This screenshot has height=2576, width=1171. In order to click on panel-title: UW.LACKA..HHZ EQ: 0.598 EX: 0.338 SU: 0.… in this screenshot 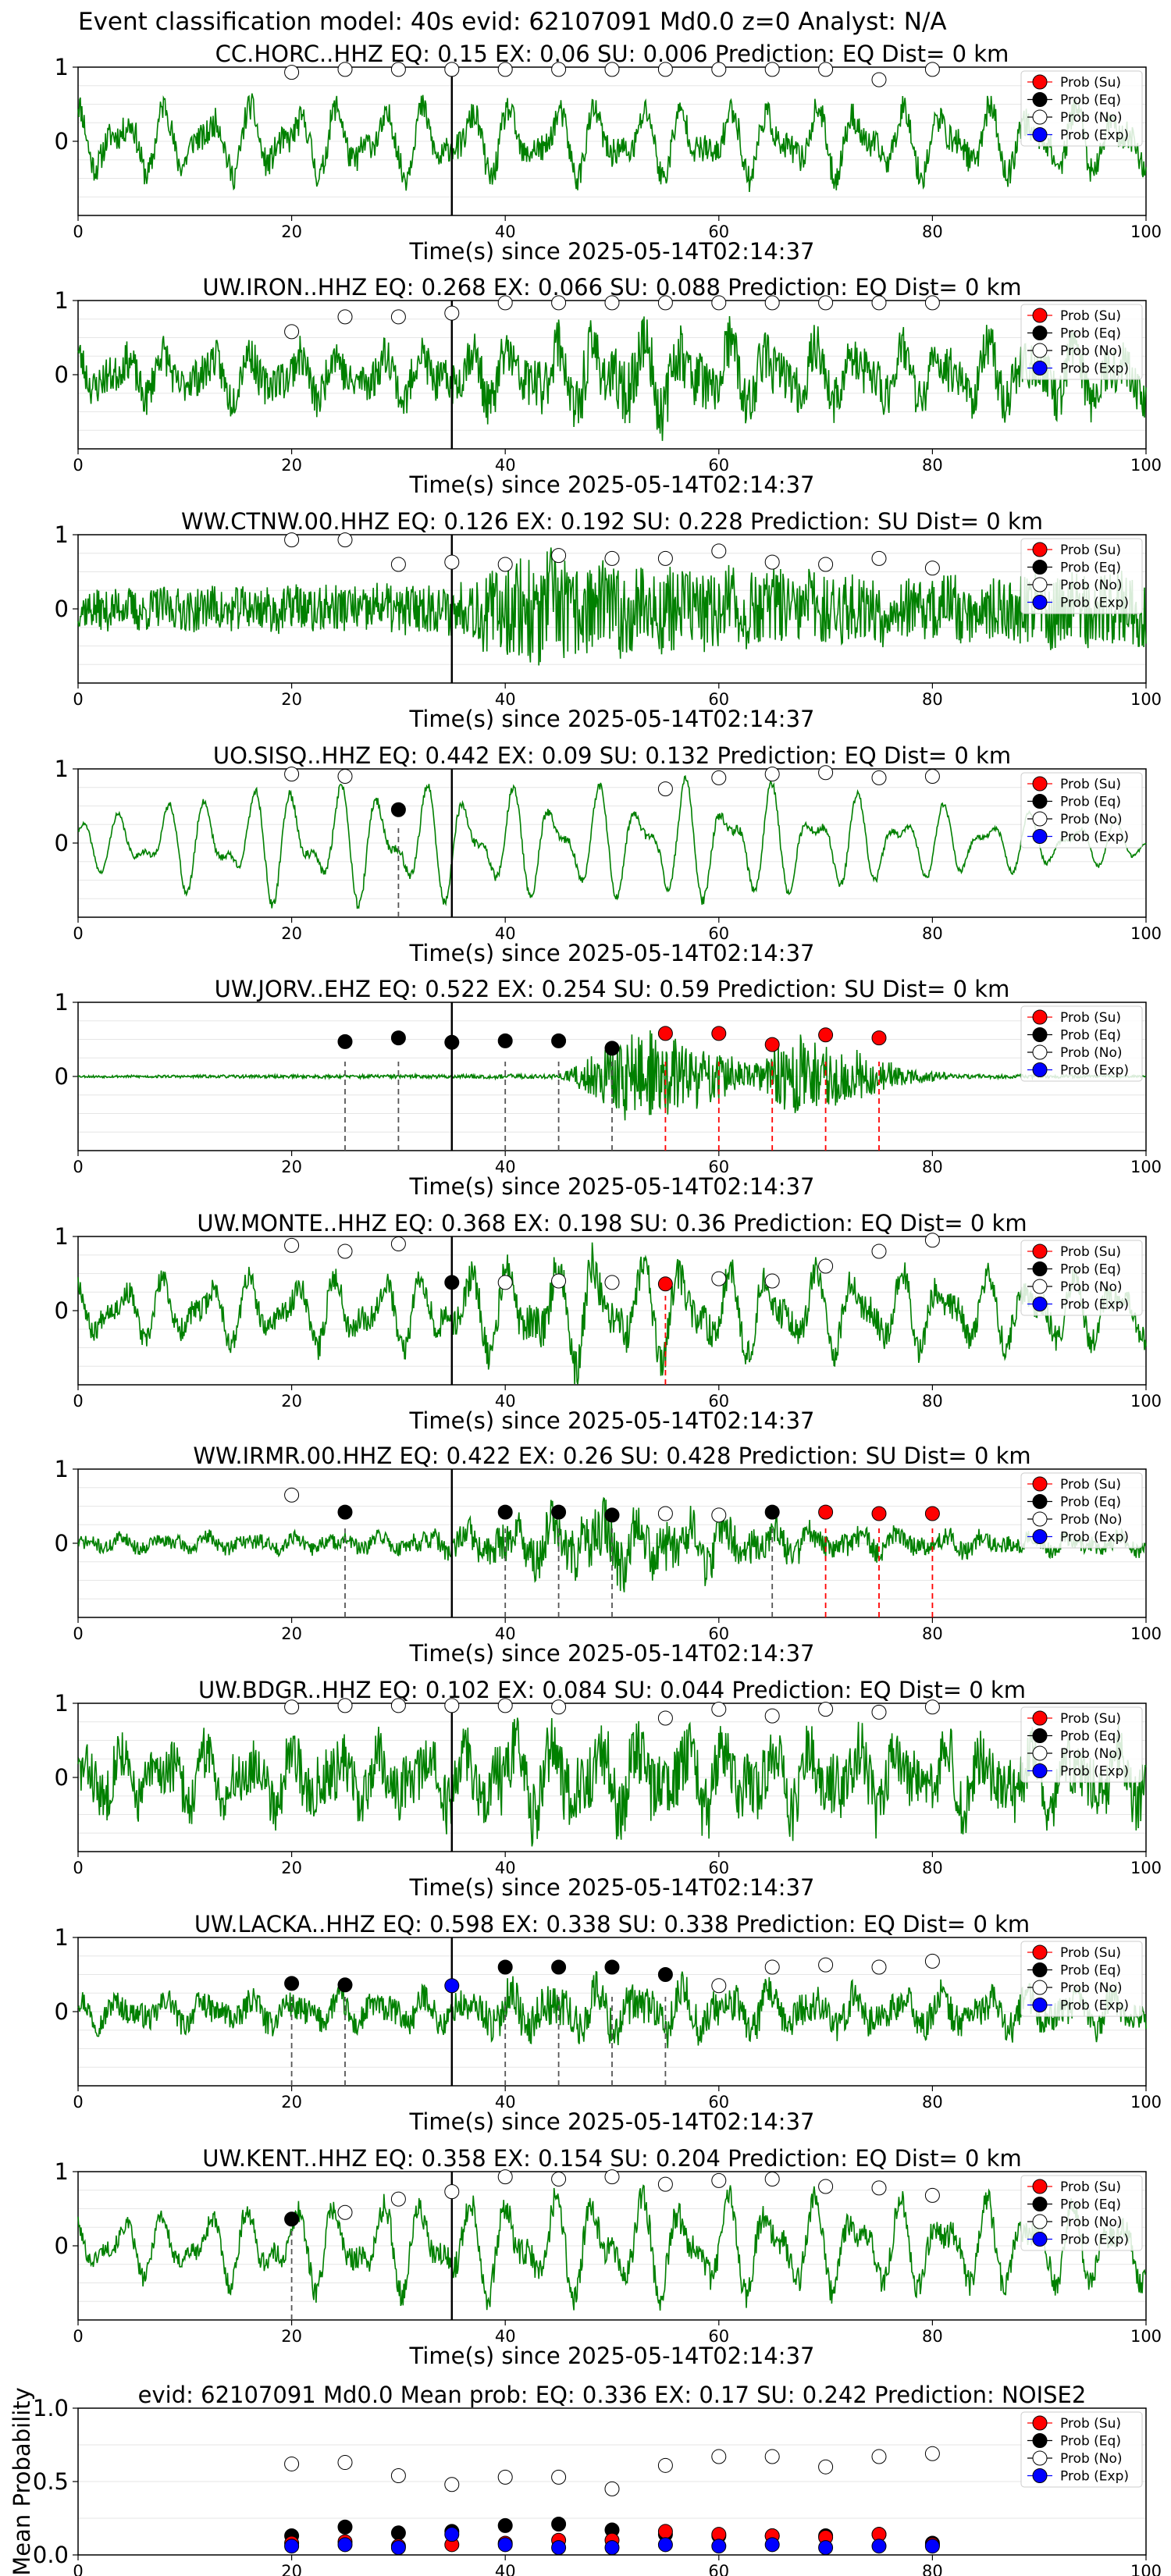, I will do `click(612, 1924)`.